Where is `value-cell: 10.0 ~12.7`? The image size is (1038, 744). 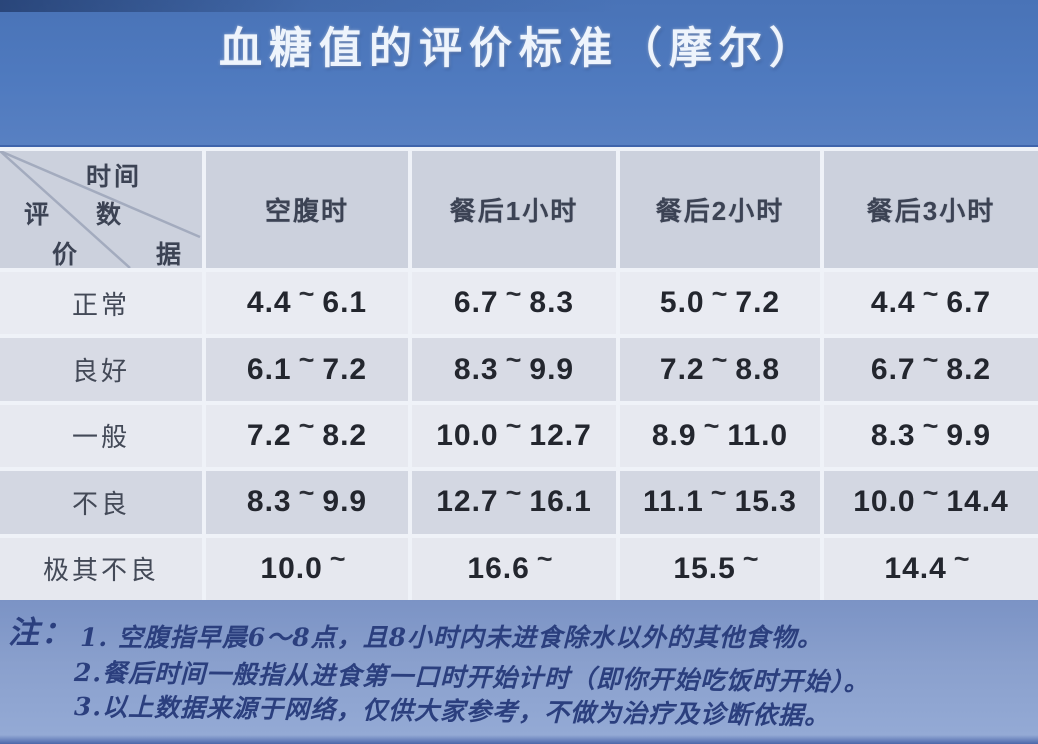
value-cell: 10.0 ~12.7 is located at coordinates (514, 436).